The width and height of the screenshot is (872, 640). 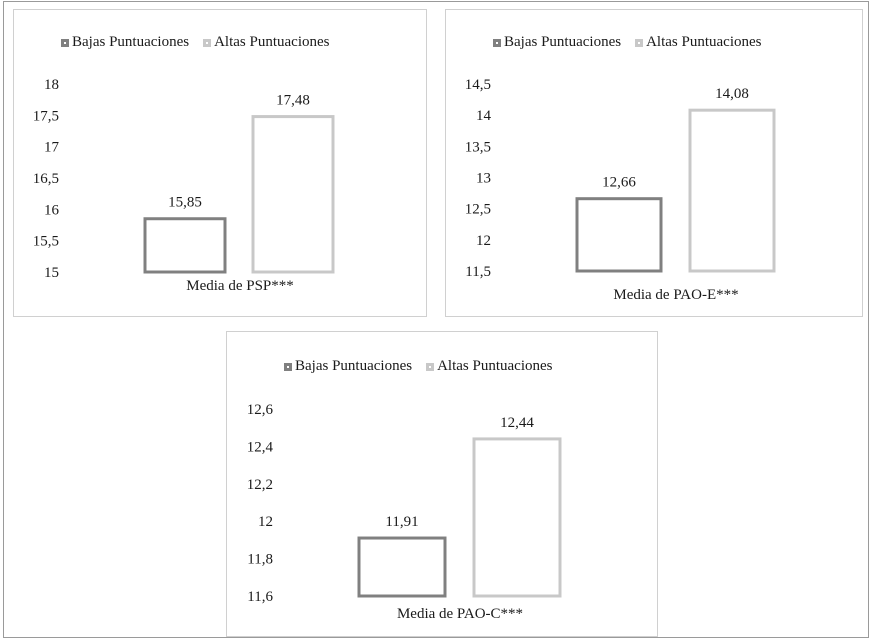 I want to click on y-tick-label: 16, so click(x=52, y=210).